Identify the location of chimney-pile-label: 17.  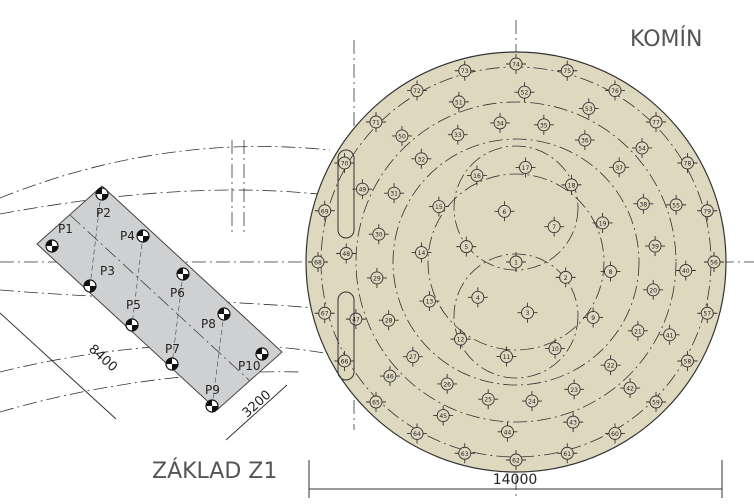
(526, 168).